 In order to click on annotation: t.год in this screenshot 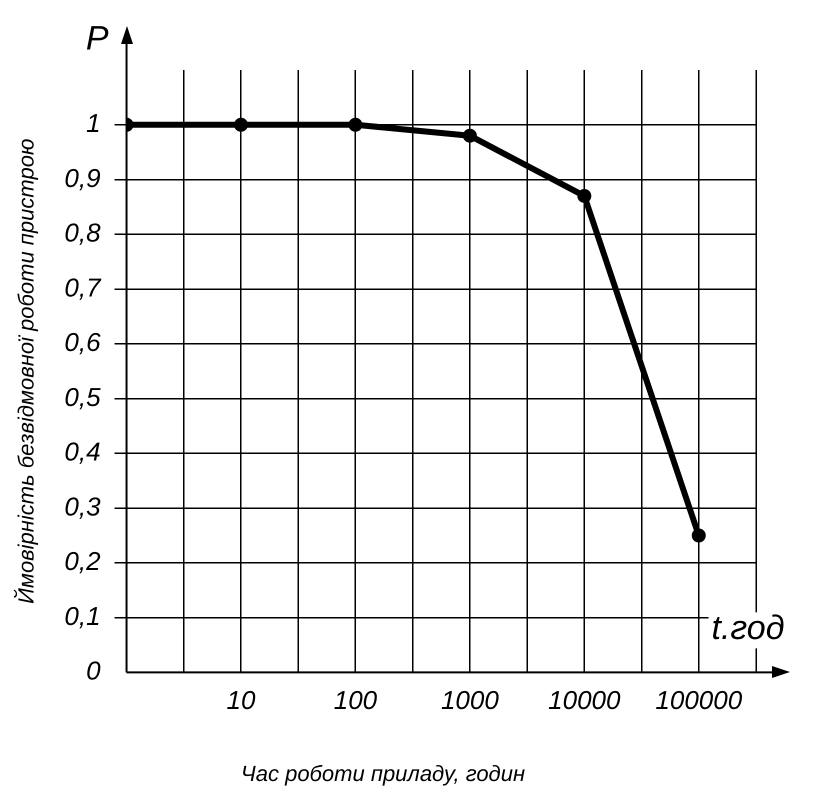, I will do `click(748, 627)`.